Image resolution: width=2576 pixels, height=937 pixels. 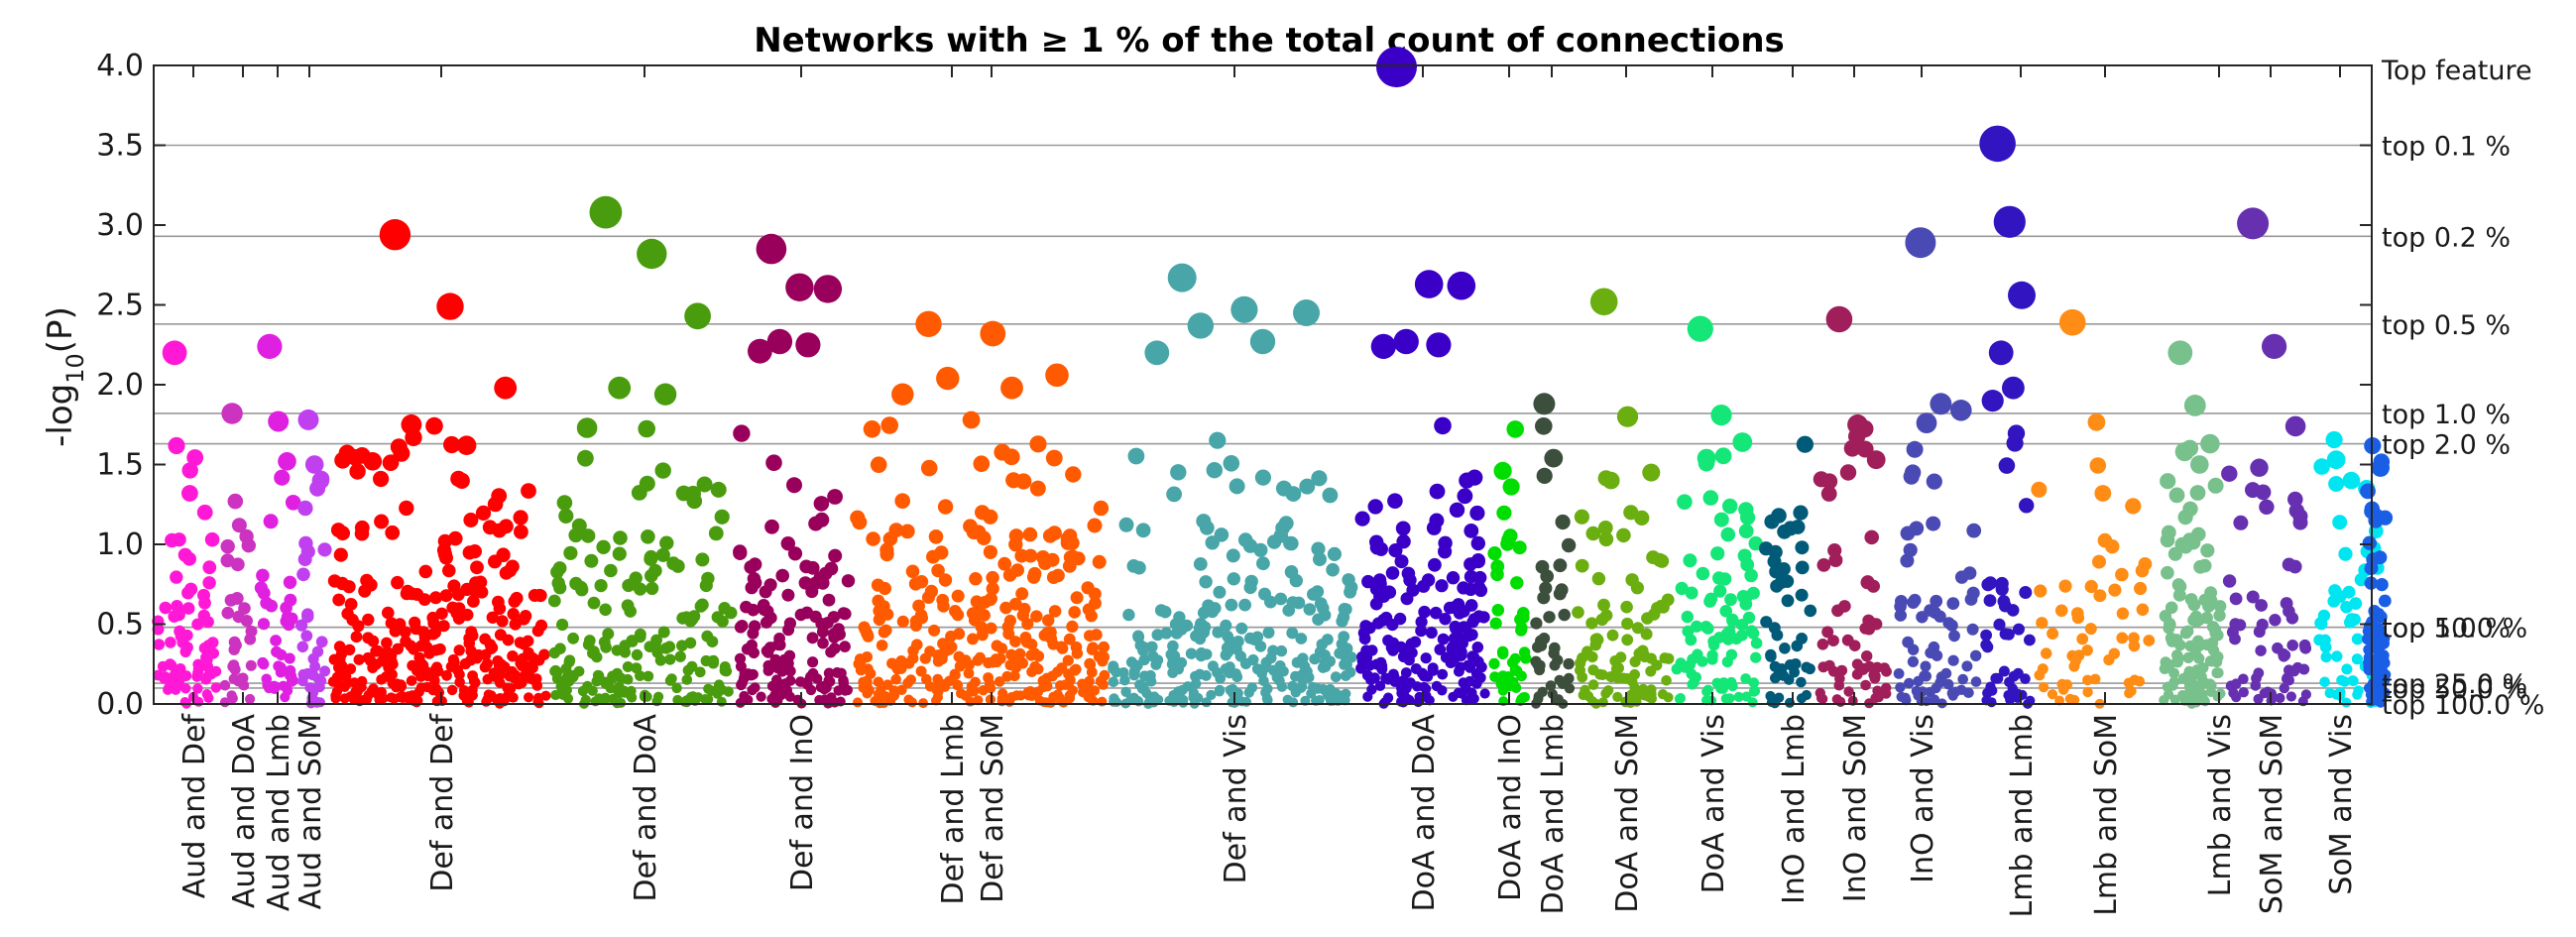 What do you see at coordinates (65, 376) in the screenshot?
I see `y-axis-label: -log10(P)` at bounding box center [65, 376].